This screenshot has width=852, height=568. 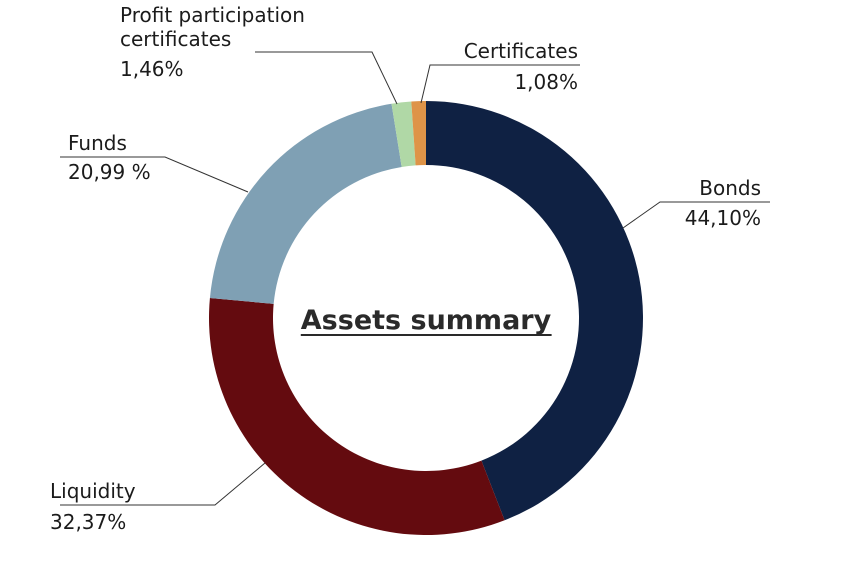 I want to click on slice-value-liquidity: 32,37%, so click(x=88, y=522).